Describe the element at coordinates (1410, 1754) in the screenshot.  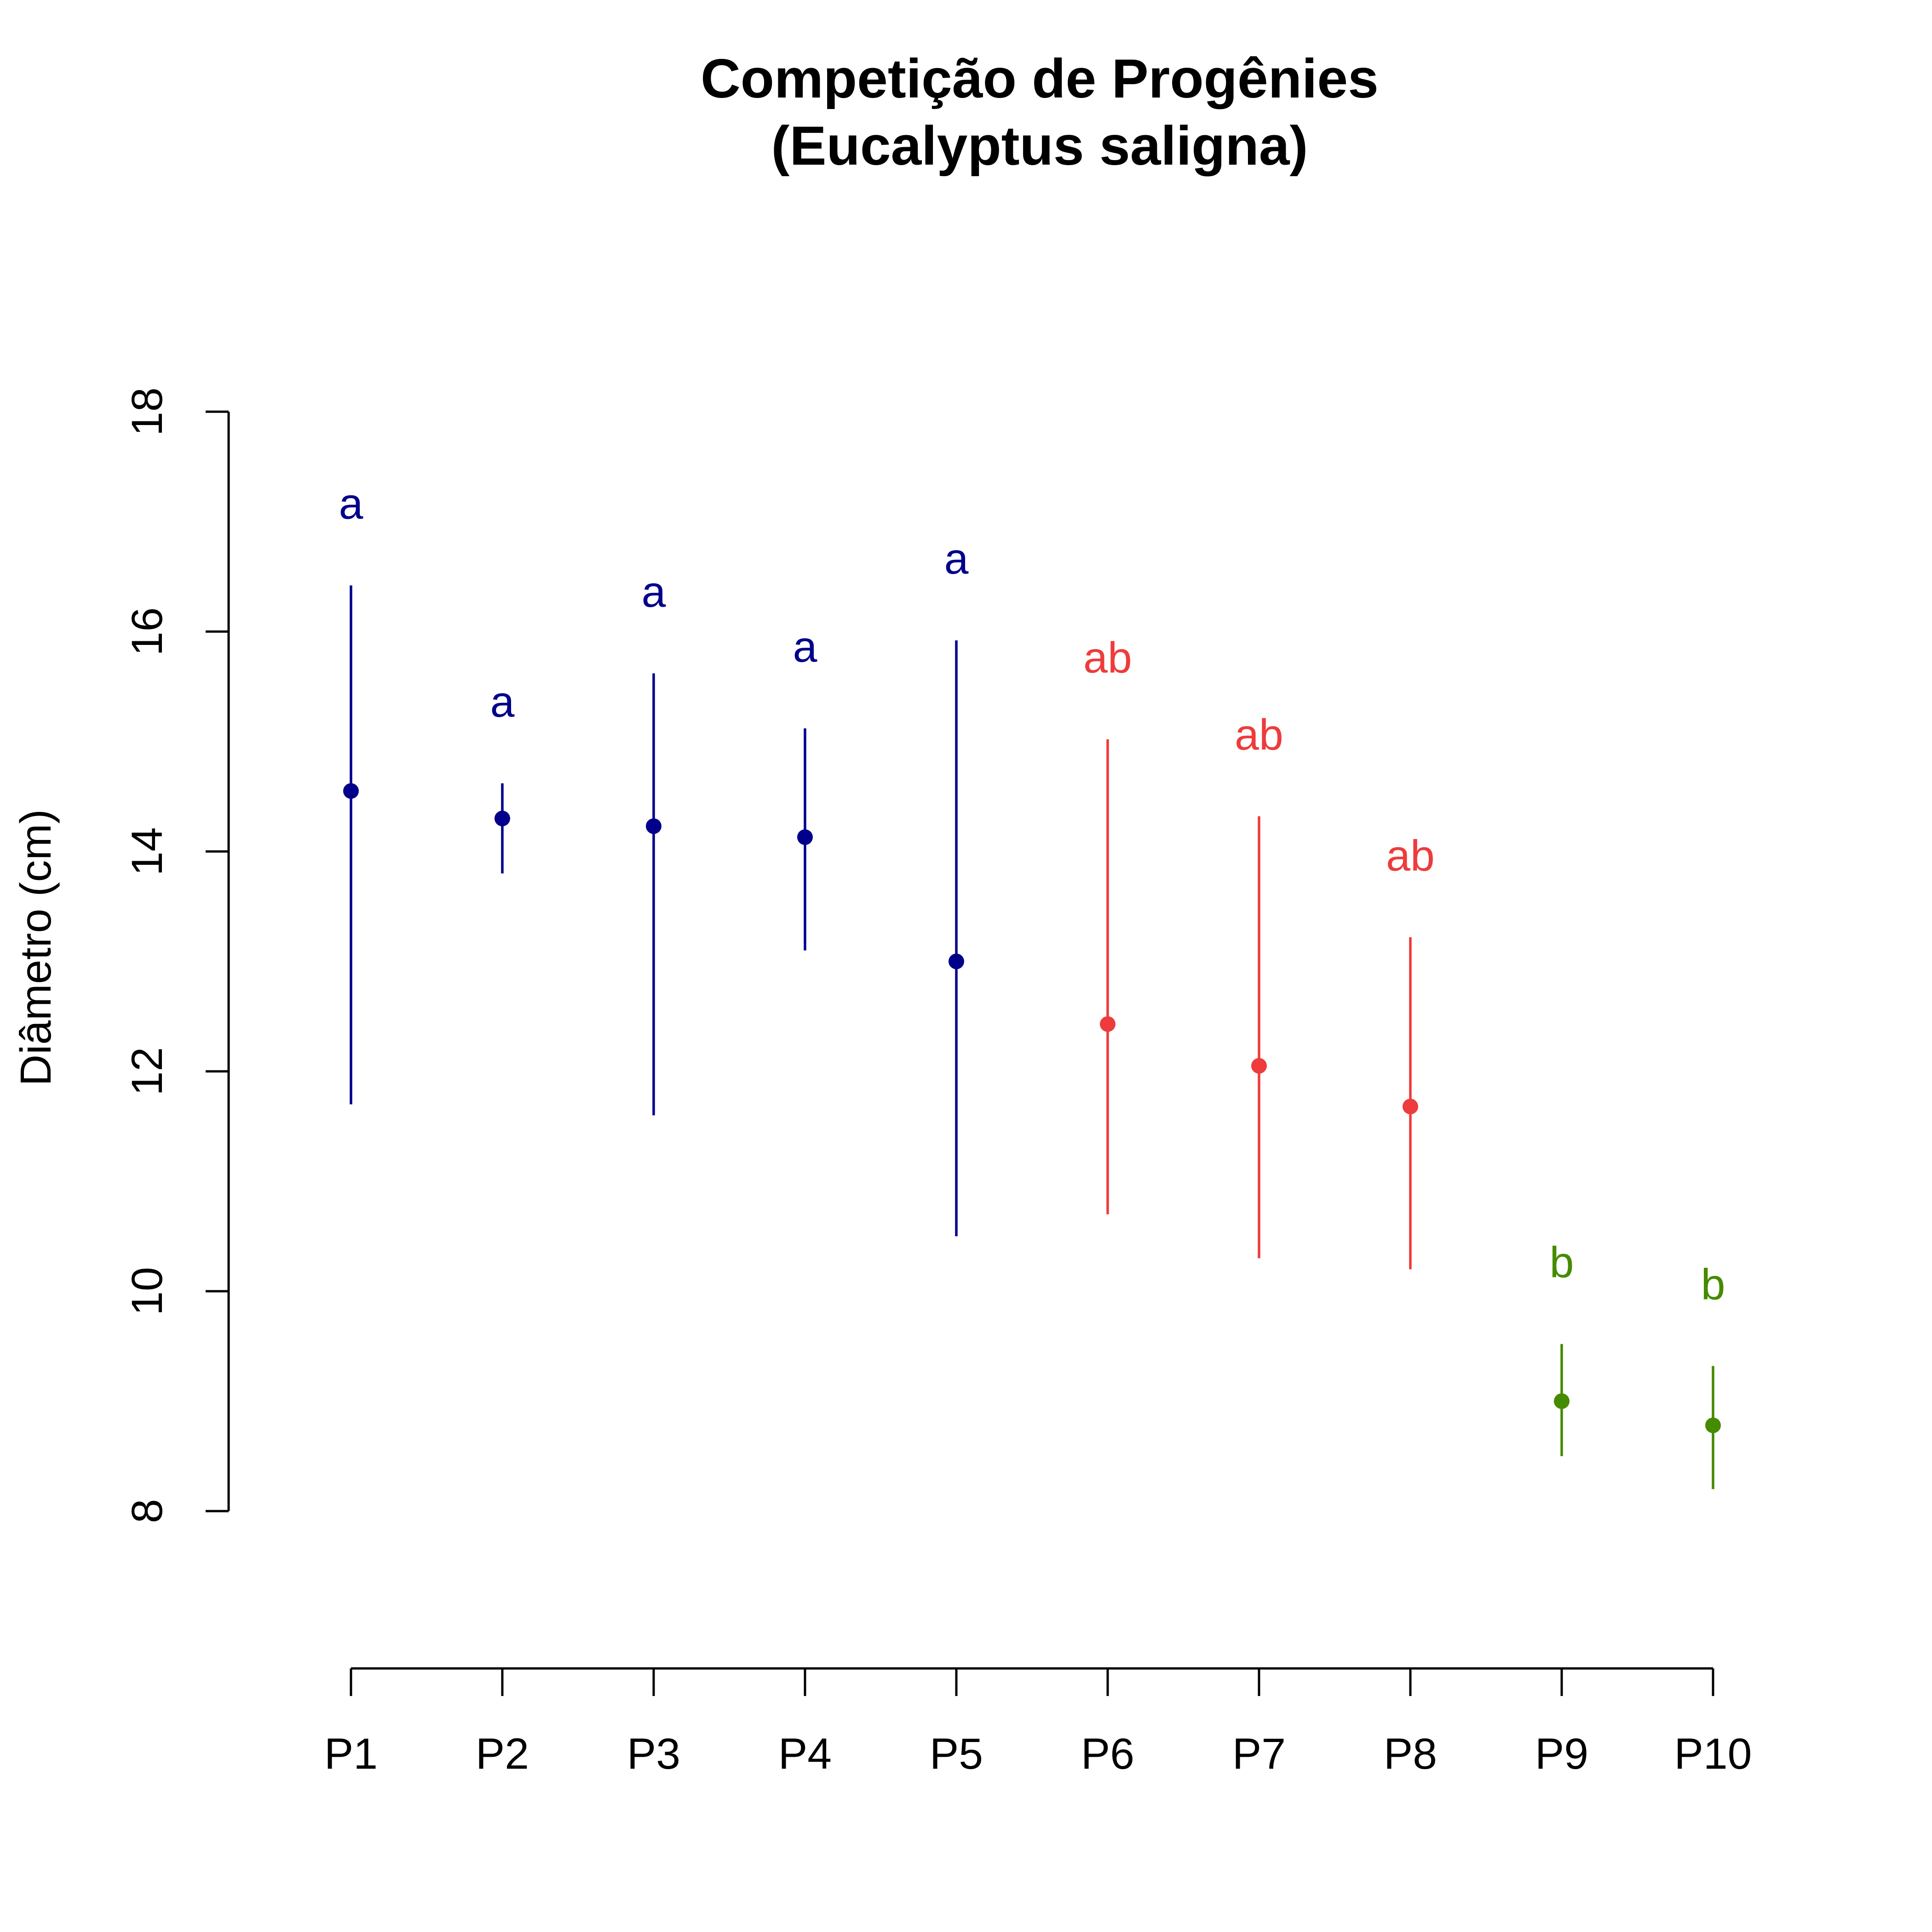
I see `x-tick-label: P8` at that location.